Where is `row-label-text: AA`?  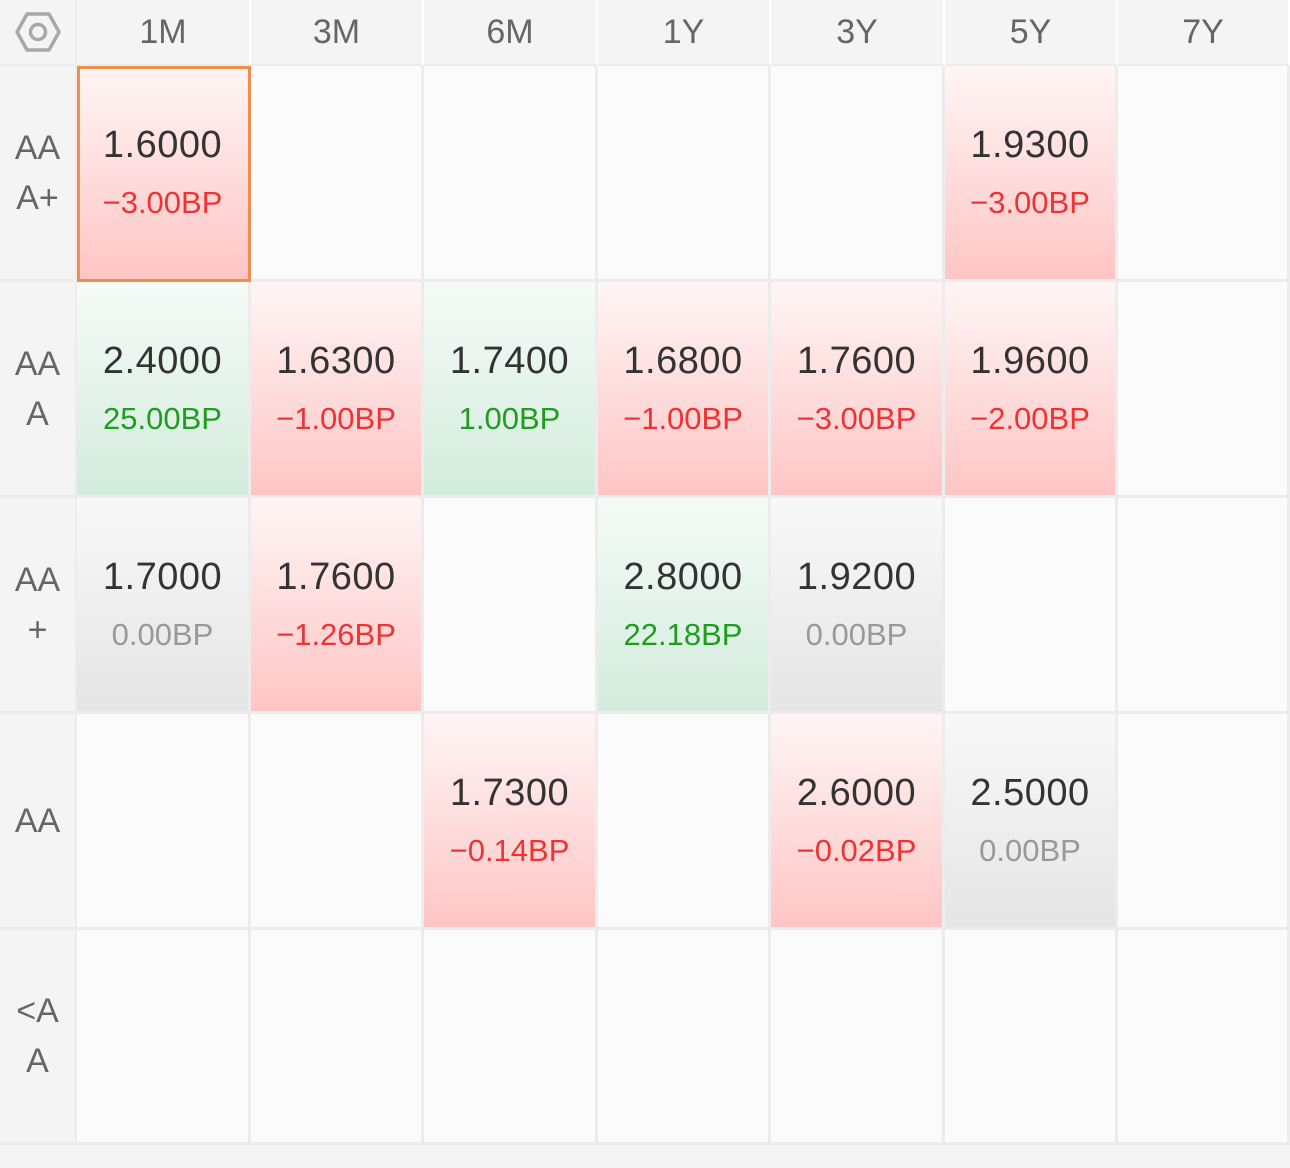 row-label-text: AA is located at coordinates (37, 820).